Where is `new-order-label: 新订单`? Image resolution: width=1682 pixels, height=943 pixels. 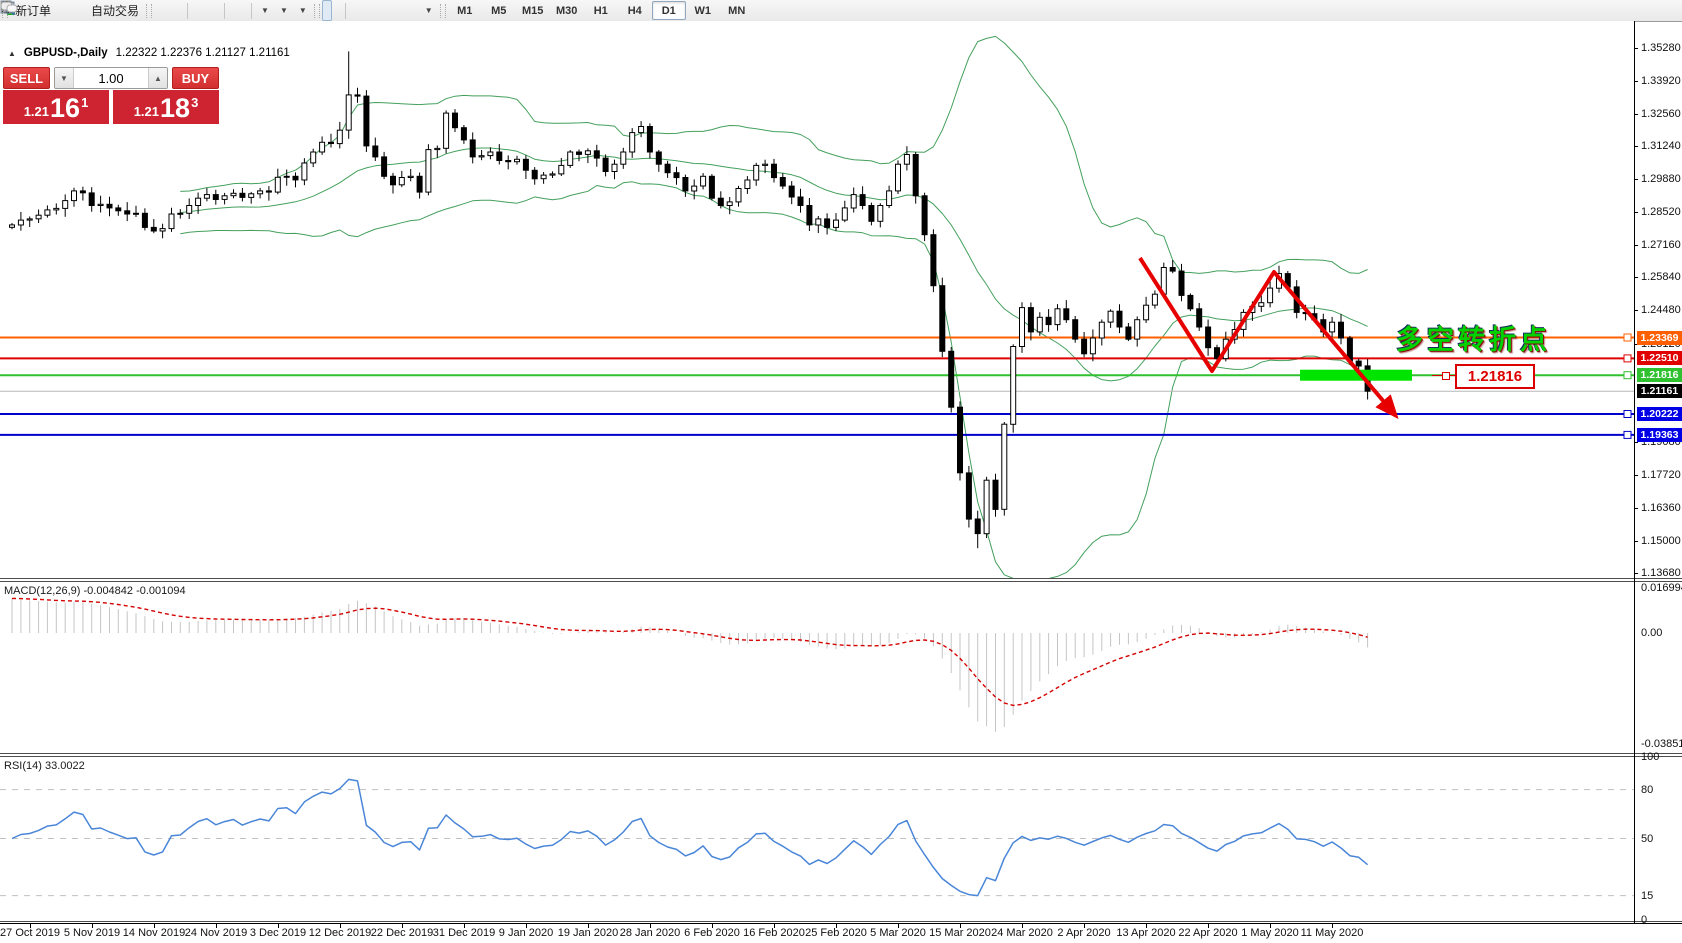 new-order-label: 新订单 is located at coordinates (33, 11).